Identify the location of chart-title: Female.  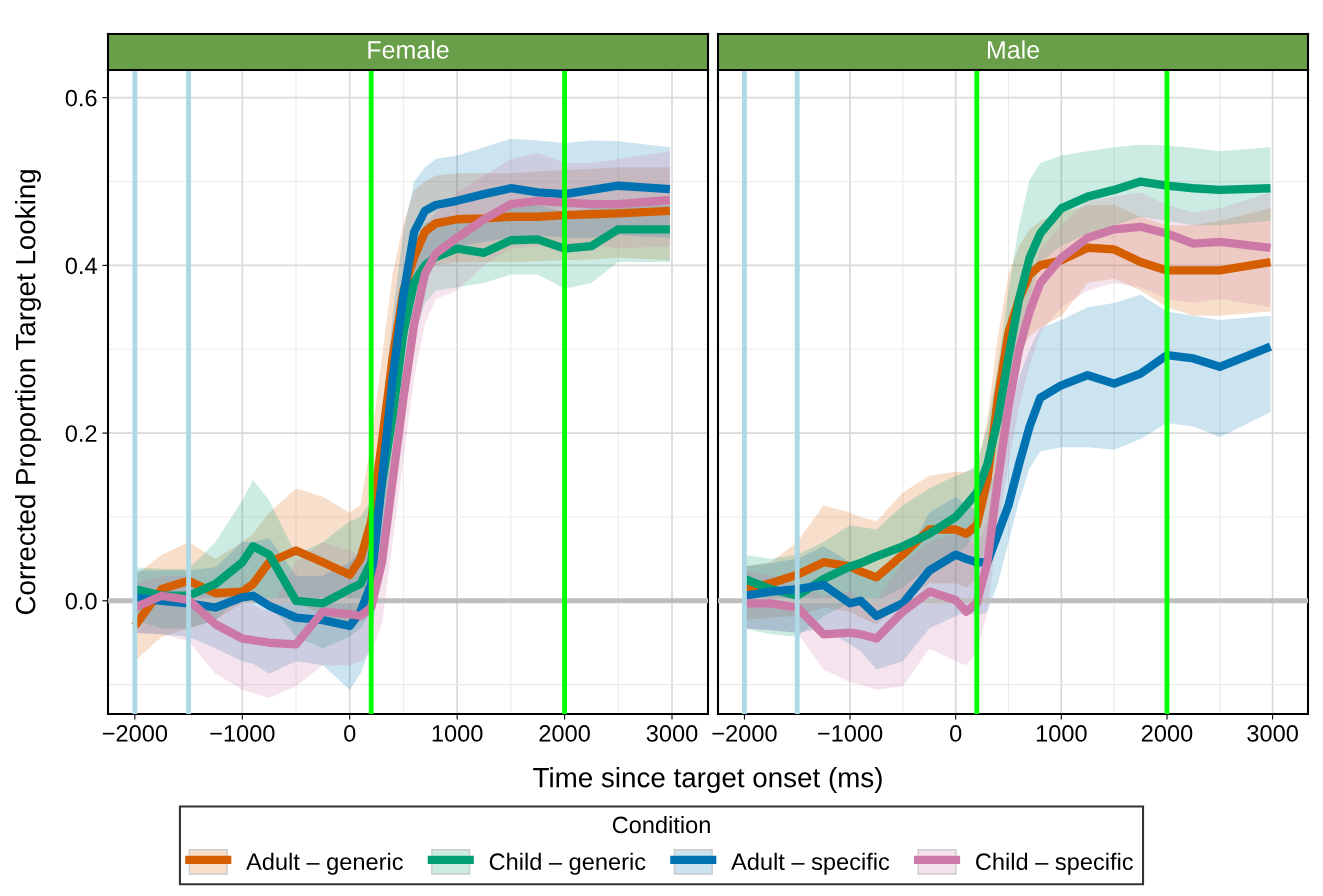
(408, 49).